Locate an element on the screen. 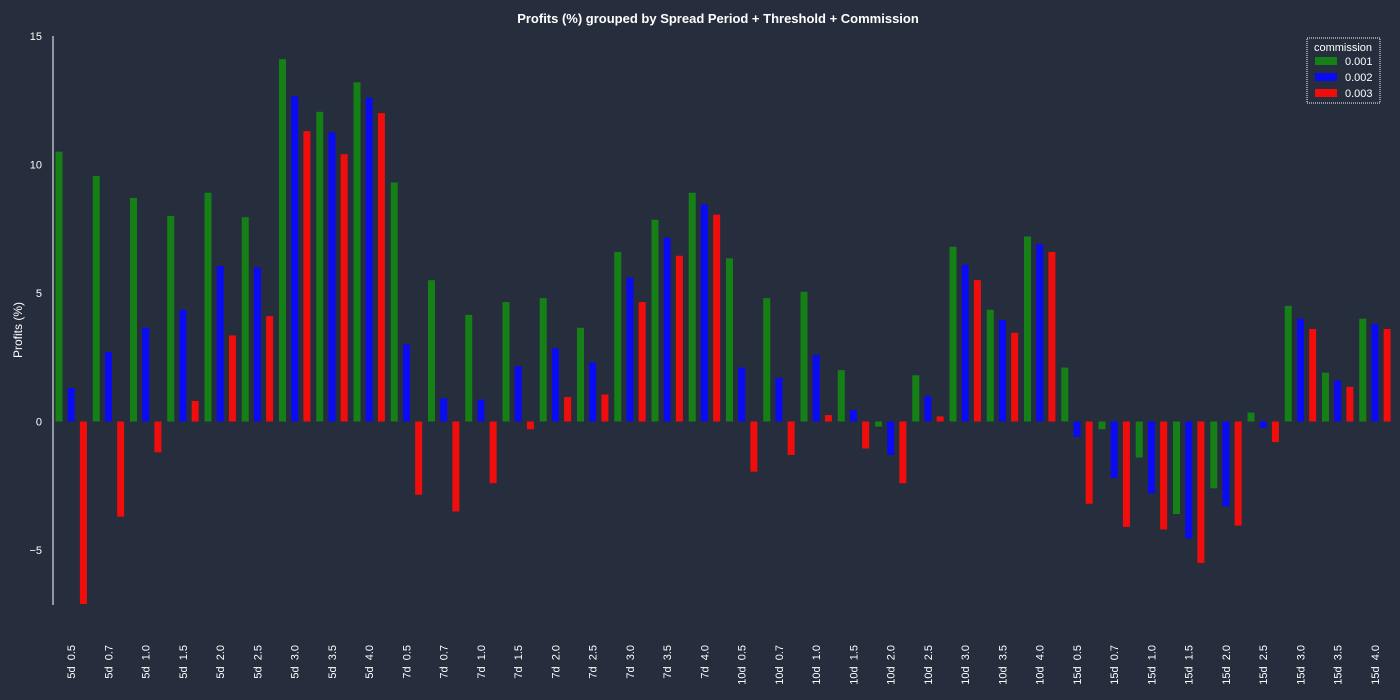 The image size is (1400, 700). bar-0.002-32 is located at coordinates (1226, 464).